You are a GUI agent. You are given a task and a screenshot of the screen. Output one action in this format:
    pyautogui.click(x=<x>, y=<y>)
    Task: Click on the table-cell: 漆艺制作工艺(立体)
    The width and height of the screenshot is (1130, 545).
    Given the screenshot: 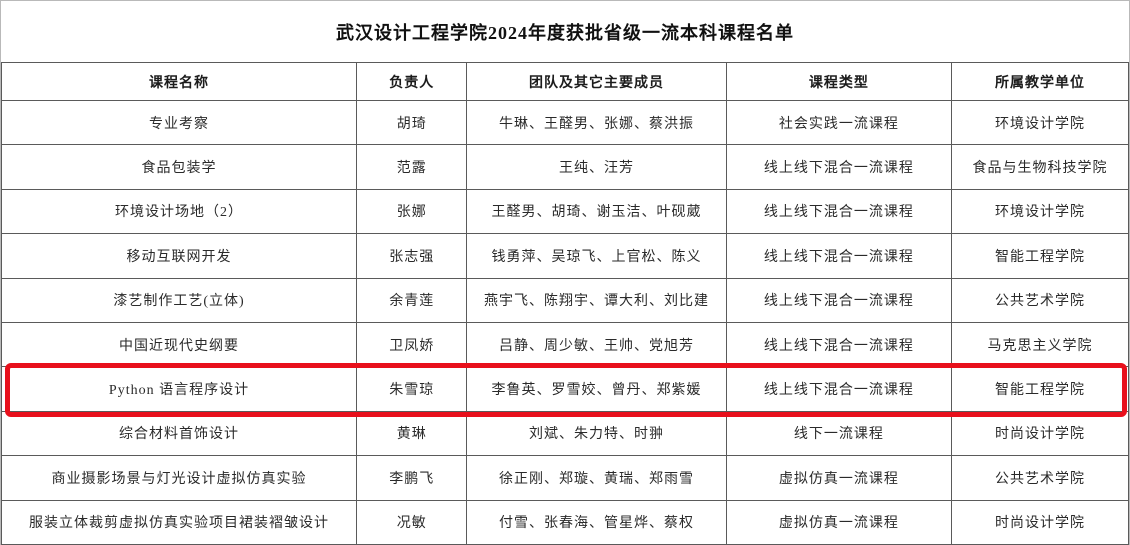 What is the action you would take?
    pyautogui.click(x=179, y=300)
    